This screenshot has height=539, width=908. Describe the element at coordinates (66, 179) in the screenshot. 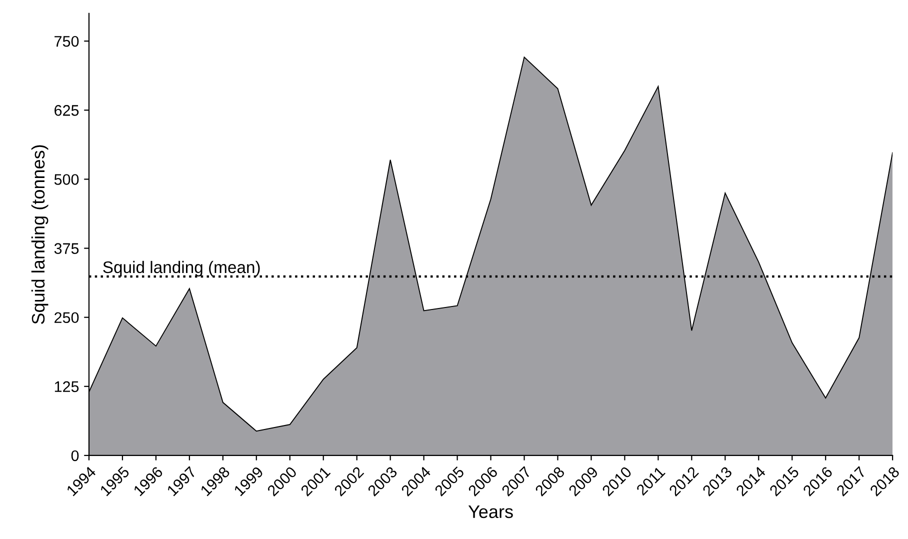

I see `y-tick-label: 500` at that location.